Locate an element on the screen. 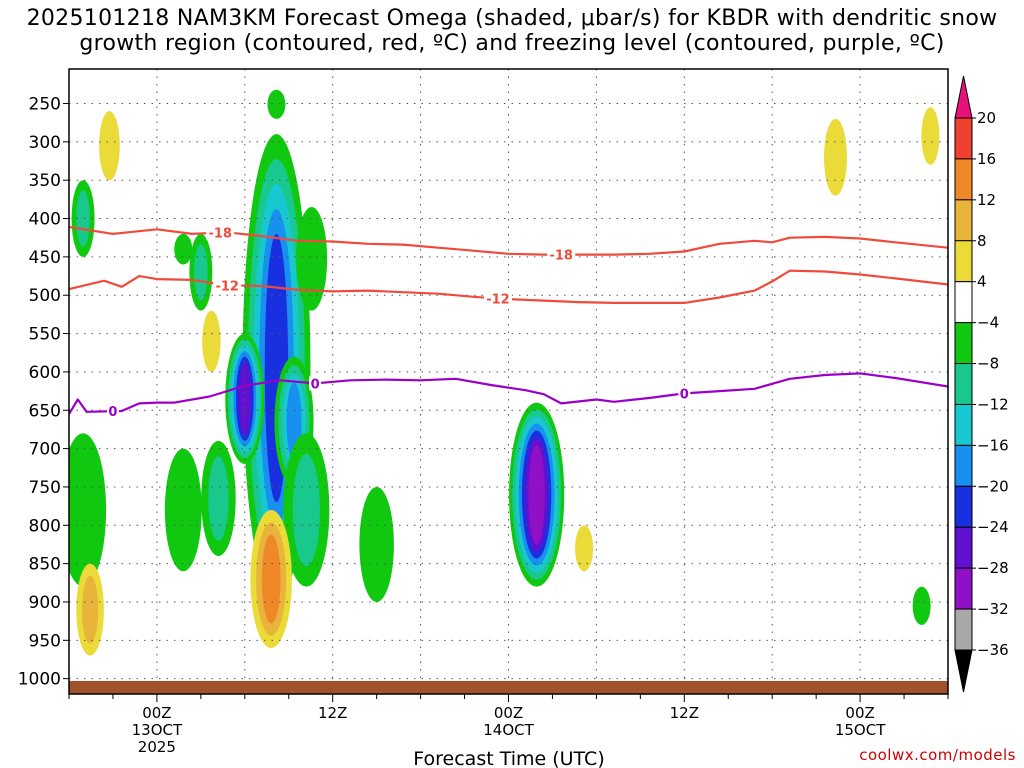 The width and height of the screenshot is (1024, 768). colorbar-tick-label: 20 is located at coordinates (986, 118).